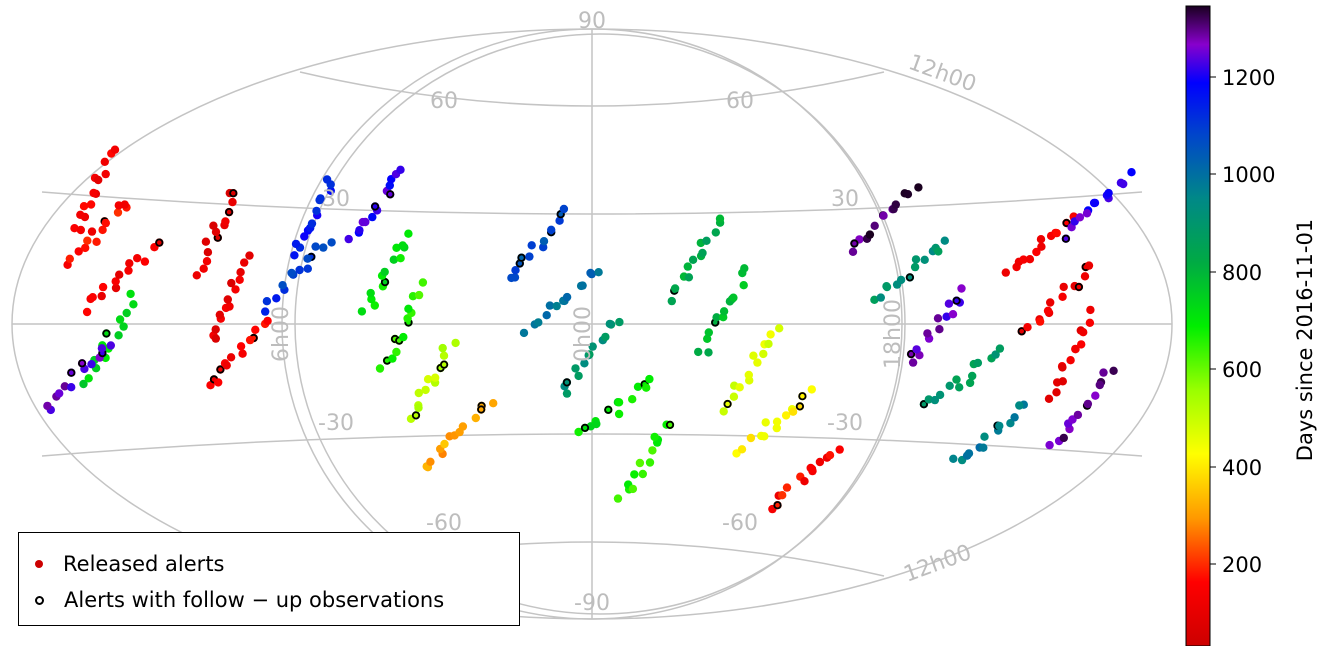  What do you see at coordinates (845, 199) in the screenshot?
I see `grid-label-30-right: 30` at bounding box center [845, 199].